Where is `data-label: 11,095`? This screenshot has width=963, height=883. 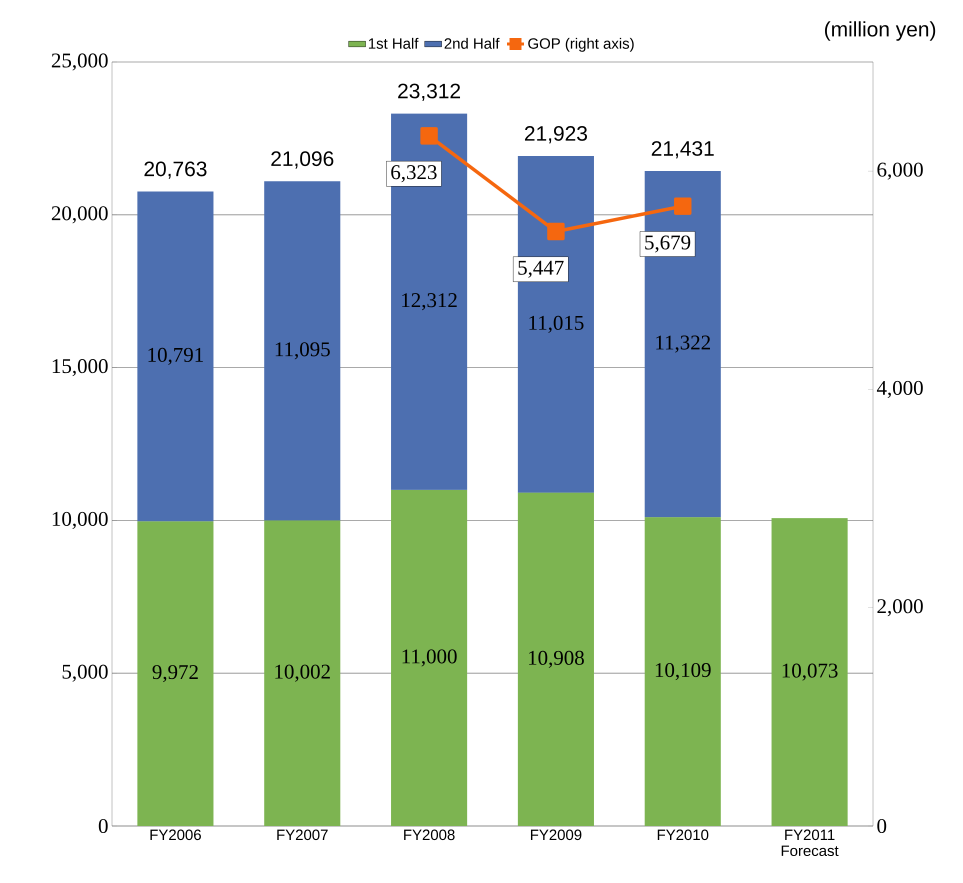
data-label: 11,095 is located at coordinates (303, 351).